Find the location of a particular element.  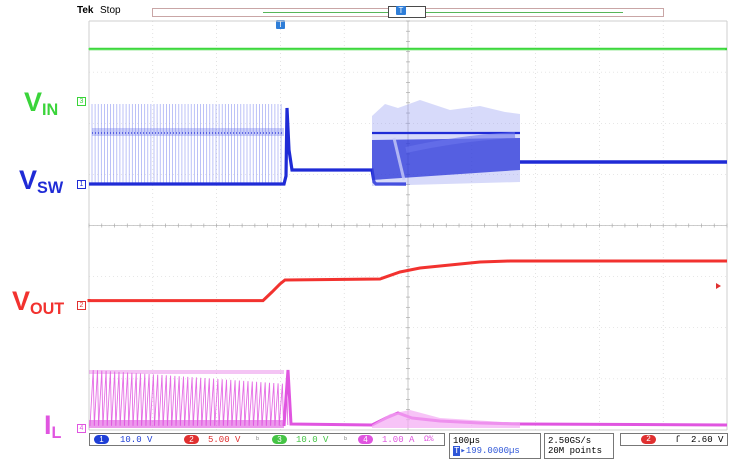

il-trace is located at coordinates (408, 398).